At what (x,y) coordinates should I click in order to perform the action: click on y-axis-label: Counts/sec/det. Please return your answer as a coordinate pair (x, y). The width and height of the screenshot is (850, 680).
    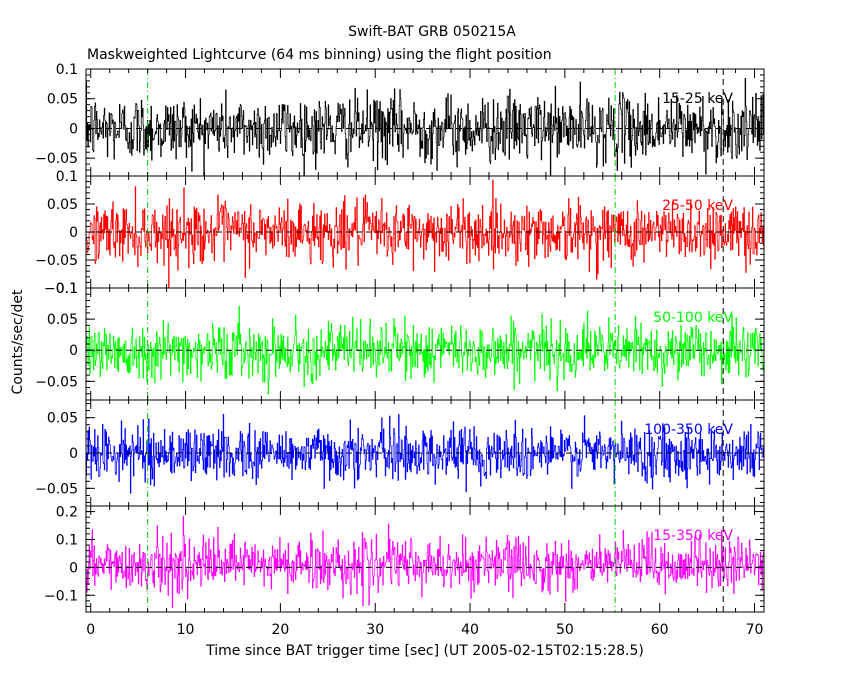
    Looking at the image, I should click on (18, 341).